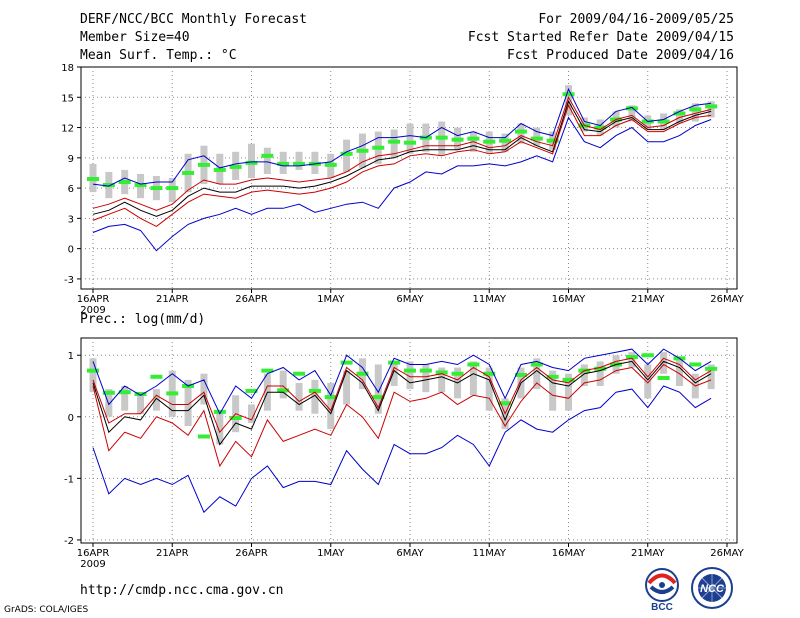 The width and height of the screenshot is (800, 618). I want to click on precipitation-xtick-label: 16MAY, so click(569, 553).